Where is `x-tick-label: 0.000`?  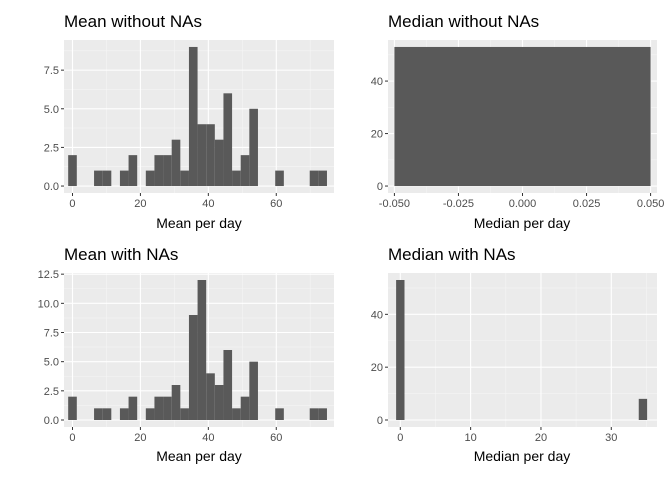
x-tick-label: 0.000 is located at coordinates (523, 204).